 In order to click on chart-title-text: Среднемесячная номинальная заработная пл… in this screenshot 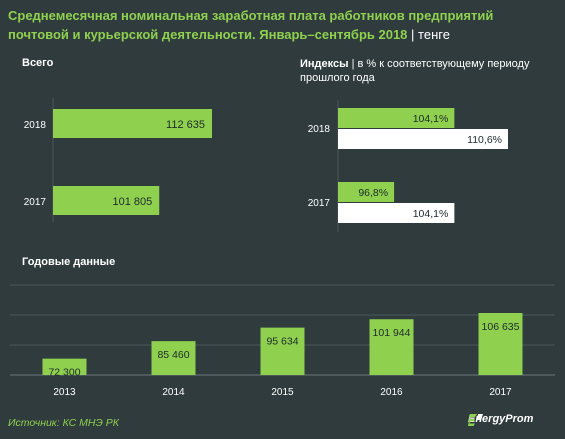, I will do `click(251, 25)`.